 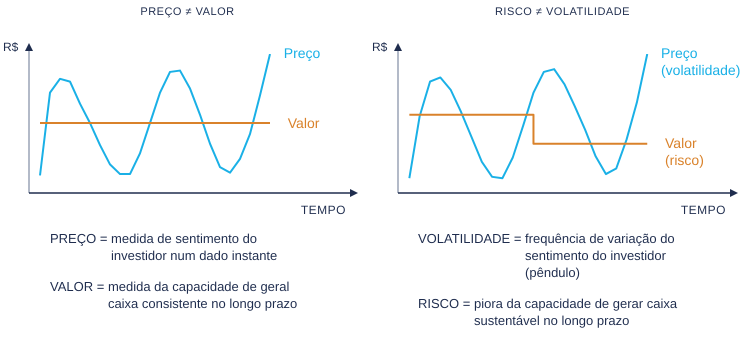 What do you see at coordinates (548, 312) in the screenshot?
I see `text: RISCO = piora da capacidade de gerar caixa sustentável no longo prazo` at bounding box center [548, 312].